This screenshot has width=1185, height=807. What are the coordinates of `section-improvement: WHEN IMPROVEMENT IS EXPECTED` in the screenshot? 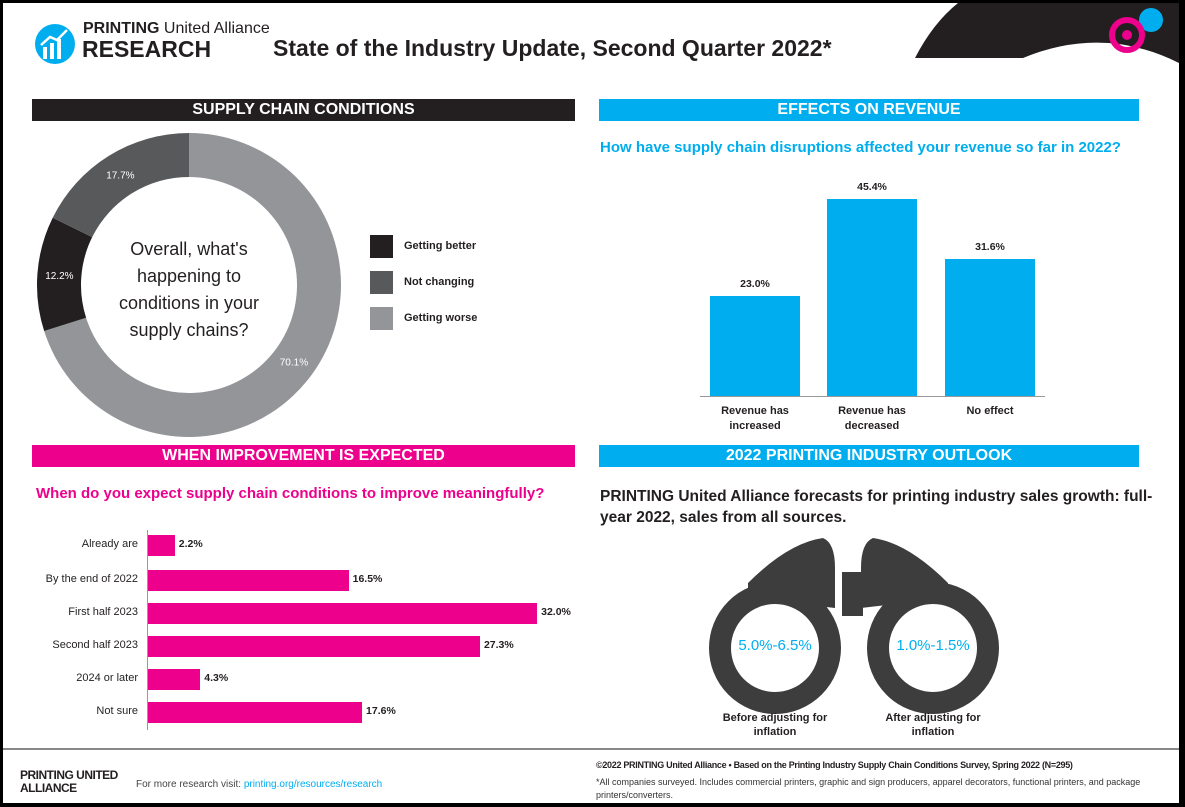 It's located at (303, 456).